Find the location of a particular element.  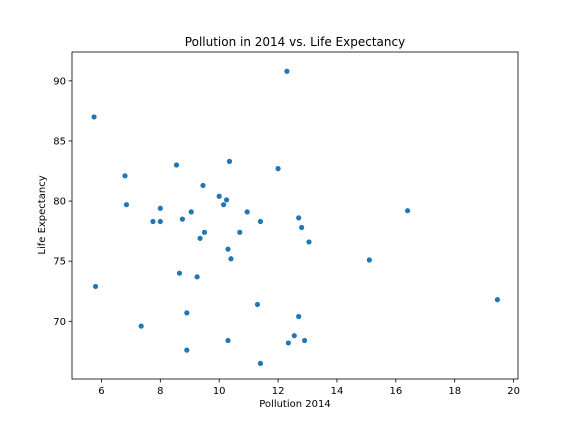

x-tick-label: 10 is located at coordinates (219, 391).